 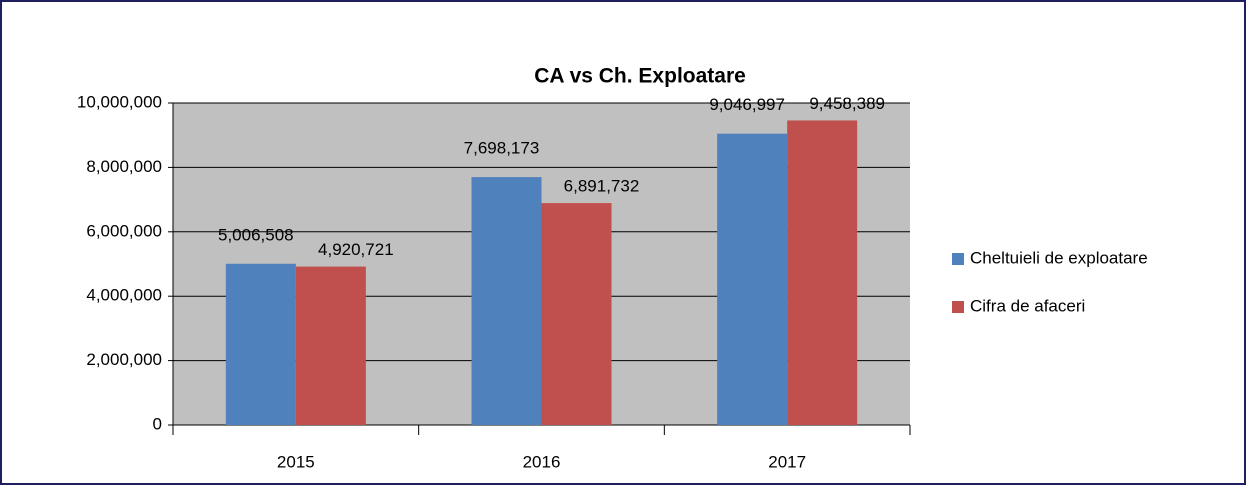 I want to click on x-tick-label: 2015, so click(x=296, y=461).